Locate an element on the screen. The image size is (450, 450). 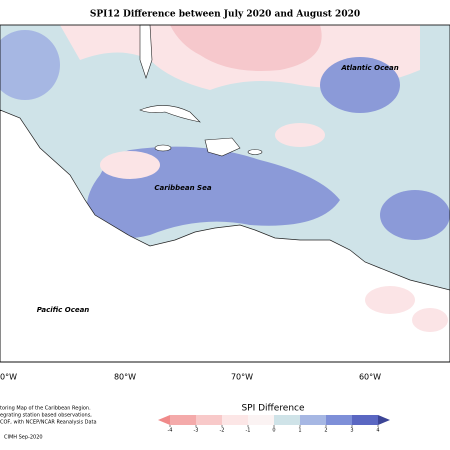
colorbar-tick-label: 0 is located at coordinates (273, 431).